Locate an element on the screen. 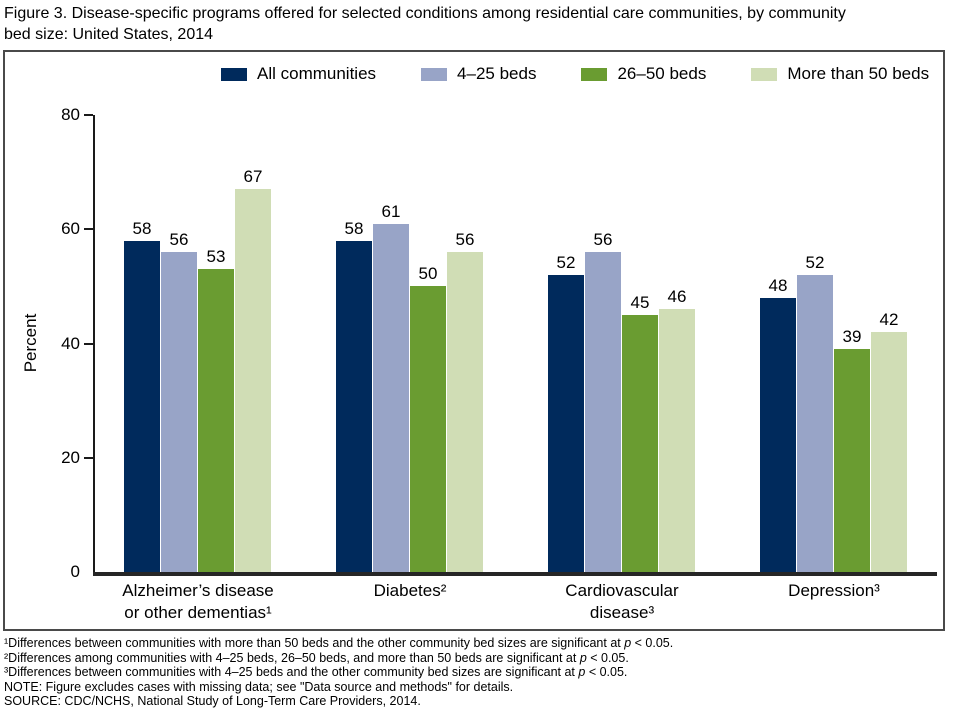 This screenshot has height=713, width=960. bar-value-label: 50 is located at coordinates (428, 274).